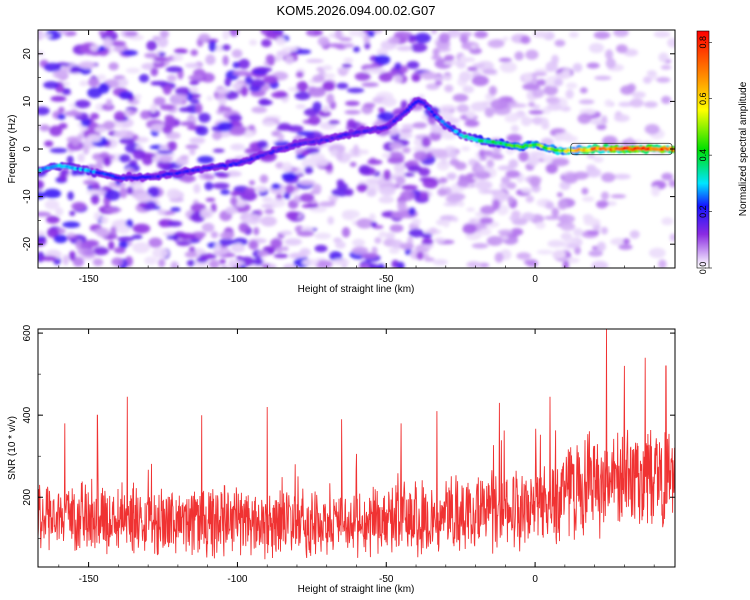 The height and width of the screenshot is (600, 750). What do you see at coordinates (27, 54) in the screenshot?
I see `y-tick-label: 20` at bounding box center [27, 54].